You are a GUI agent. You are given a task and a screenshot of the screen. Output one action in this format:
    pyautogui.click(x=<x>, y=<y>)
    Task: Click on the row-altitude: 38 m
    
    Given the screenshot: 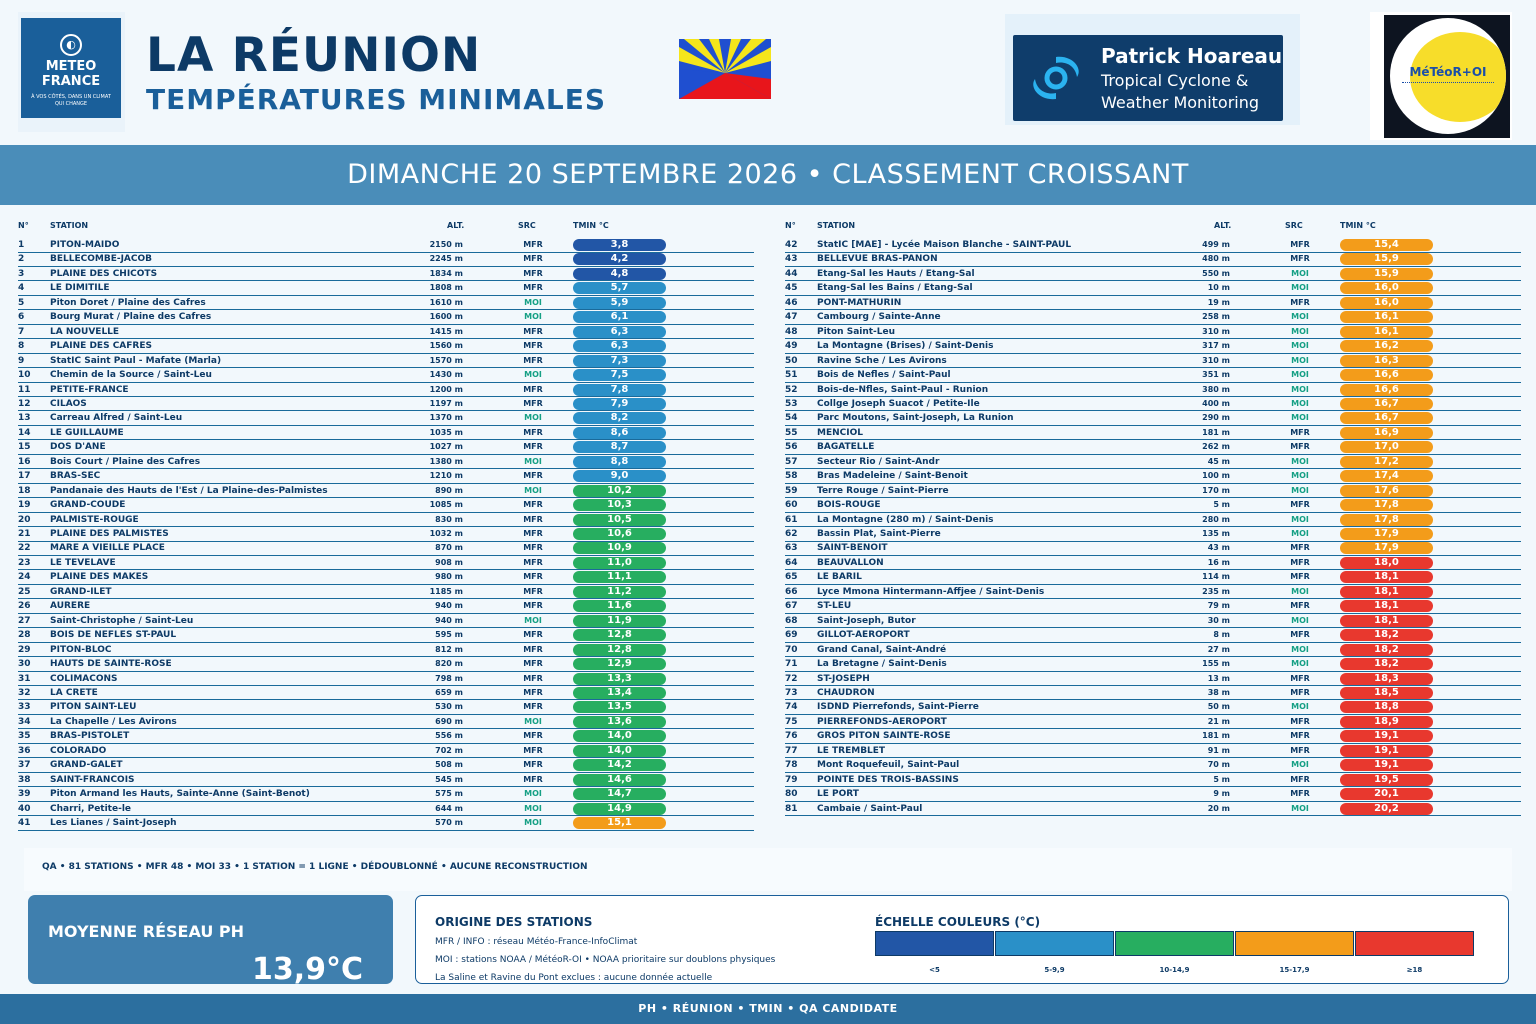 What is the action you would take?
    pyautogui.click(x=1218, y=692)
    